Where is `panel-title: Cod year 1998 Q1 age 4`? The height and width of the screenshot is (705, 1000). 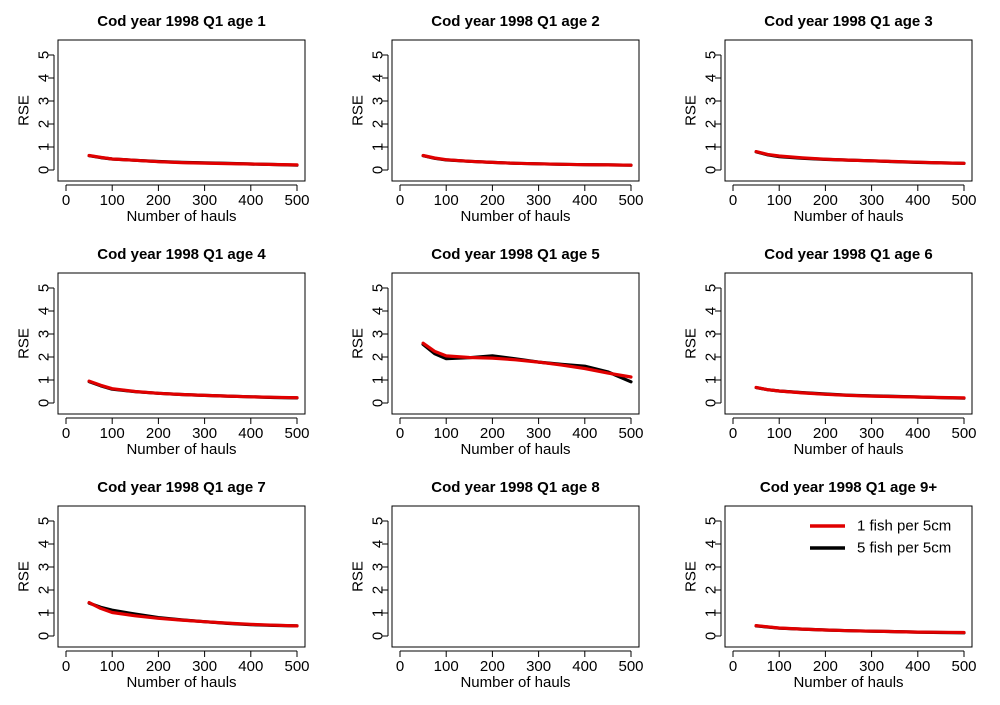 panel-title: Cod year 1998 Q1 age 4 is located at coordinates (181, 254).